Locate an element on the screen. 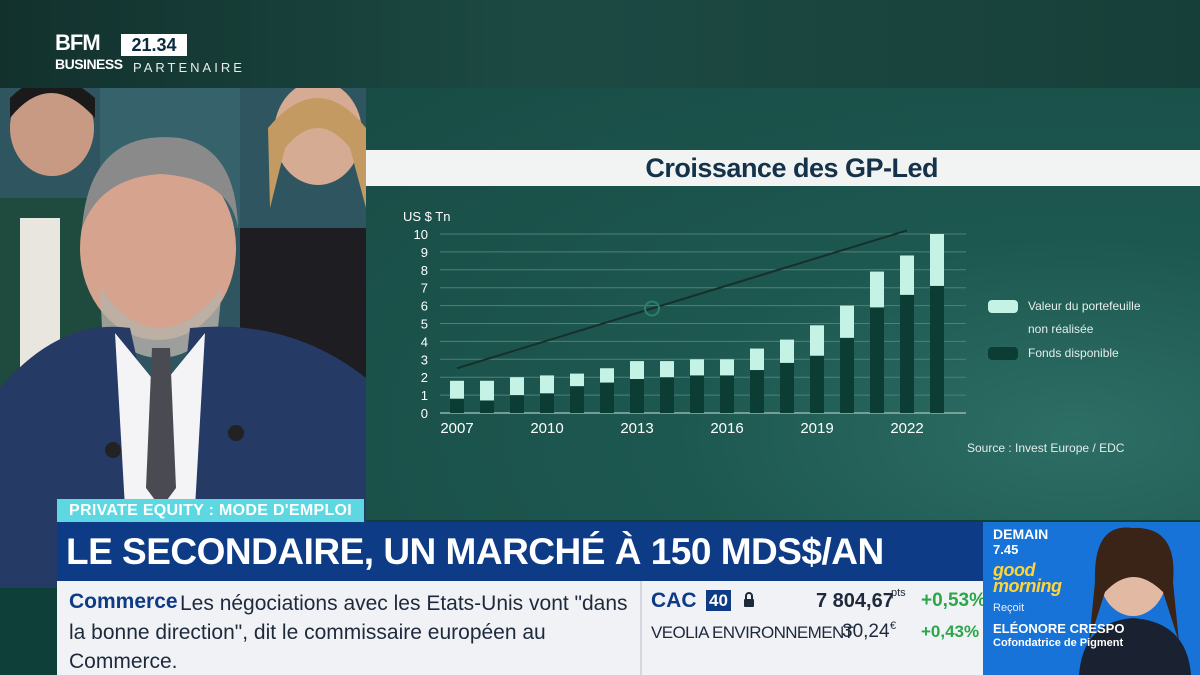 This screenshot has width=1200, height=675. promo-show-logo: good morning is located at coordinates (1027, 578).